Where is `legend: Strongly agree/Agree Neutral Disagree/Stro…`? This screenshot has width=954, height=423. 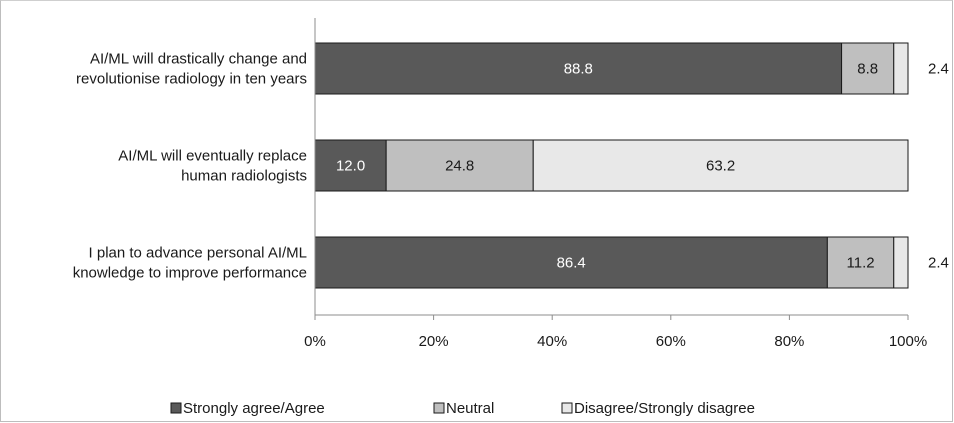 legend: Strongly agree/Agree Neutral Disagree/Stro… is located at coordinates (462, 408).